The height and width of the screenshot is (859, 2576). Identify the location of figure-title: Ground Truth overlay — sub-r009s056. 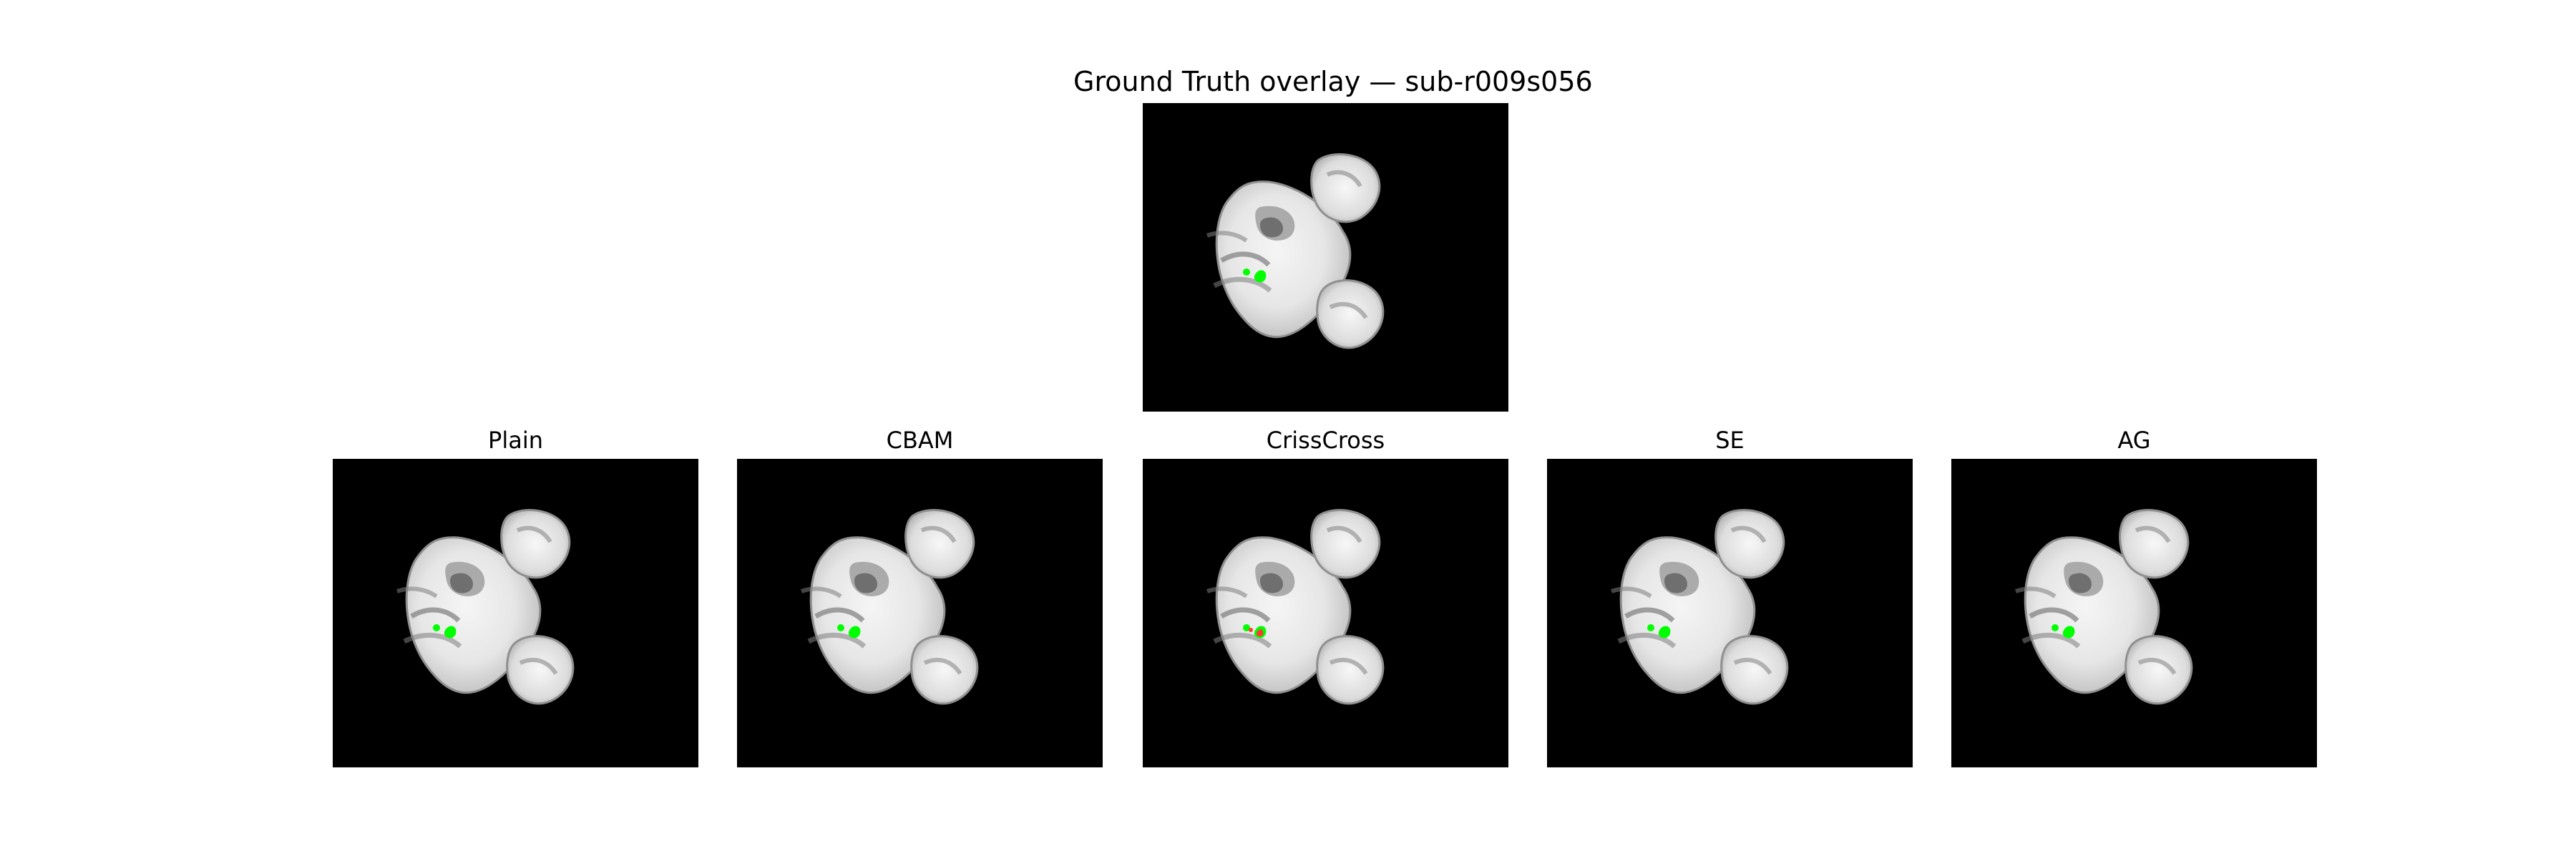
(1333, 81).